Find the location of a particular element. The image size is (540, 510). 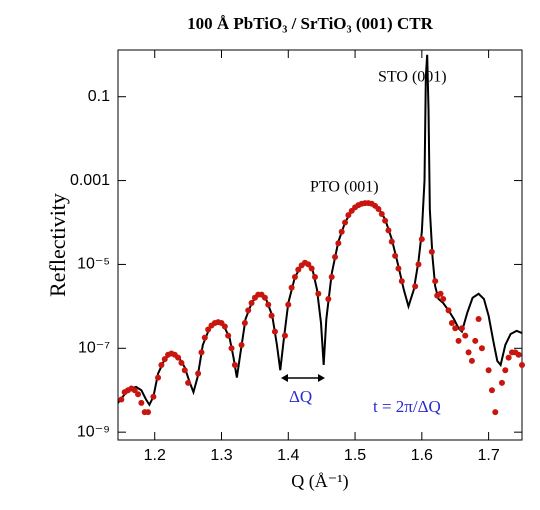

x-axis-label: Q (Å⁻¹) is located at coordinates (319, 481).